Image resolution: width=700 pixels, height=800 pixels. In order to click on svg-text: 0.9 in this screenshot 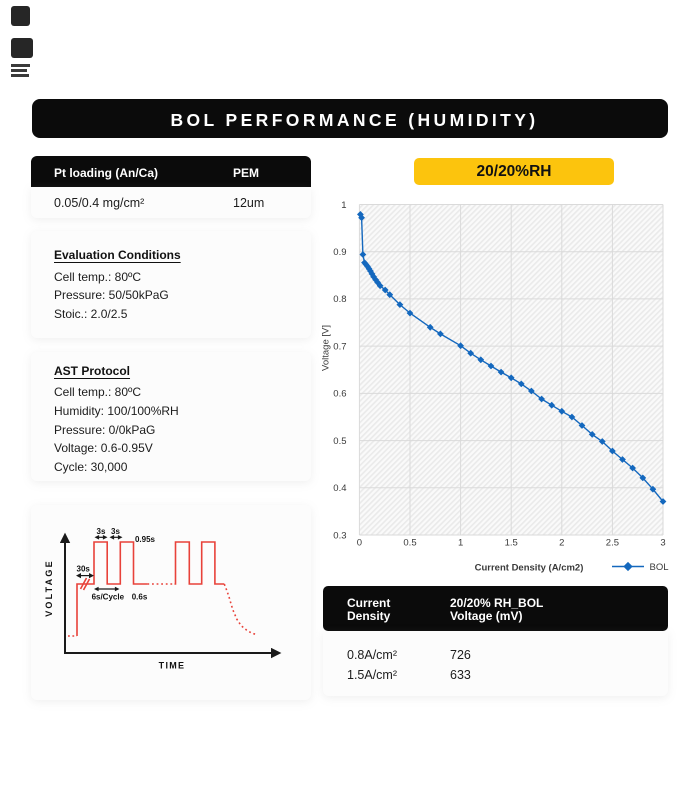, I will do `click(339, 252)`.